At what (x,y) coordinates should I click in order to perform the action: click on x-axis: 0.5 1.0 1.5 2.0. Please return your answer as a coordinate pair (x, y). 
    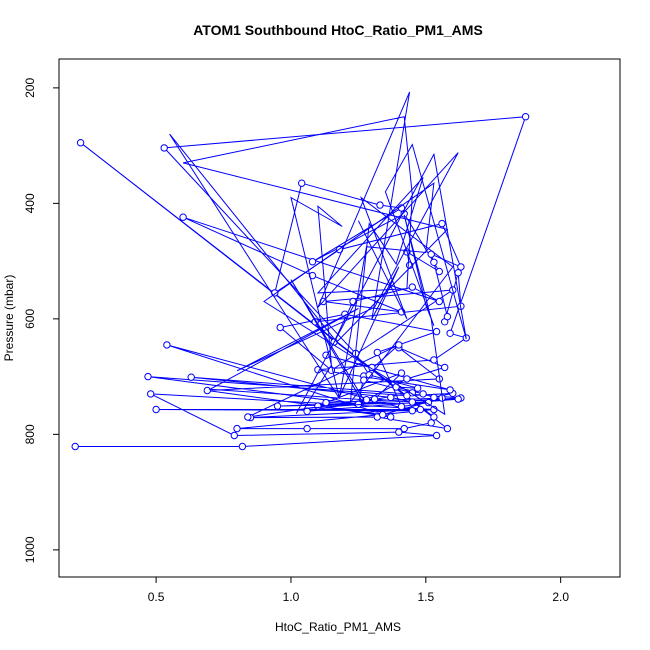
    Looking at the image, I should click on (358, 590).